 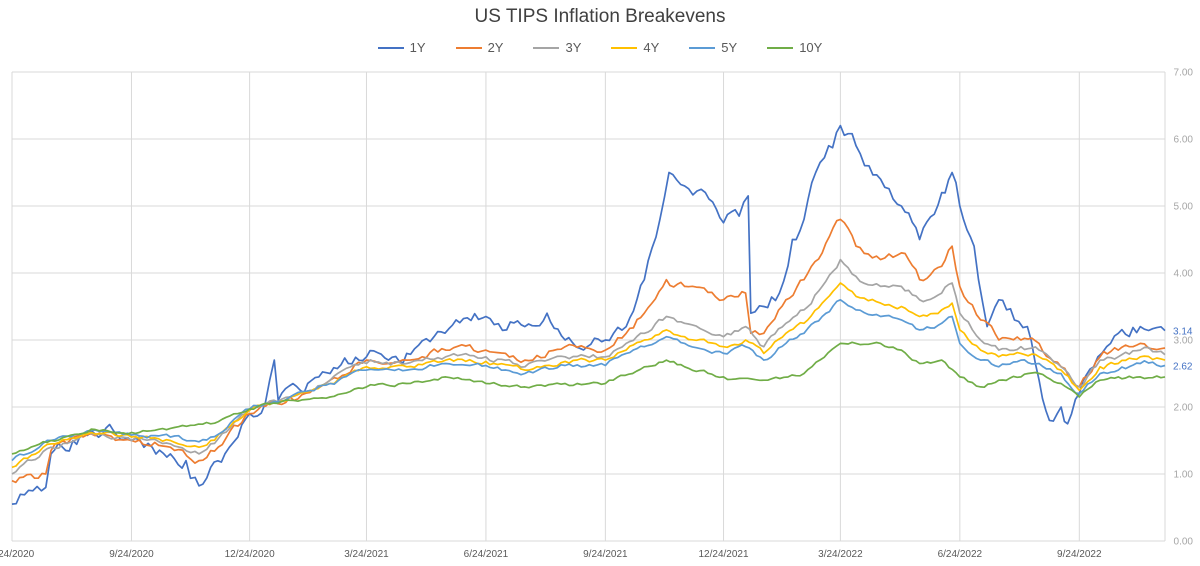 What do you see at coordinates (600, 16) in the screenshot?
I see `chart-title: US TIPS Inflation Breakevens` at bounding box center [600, 16].